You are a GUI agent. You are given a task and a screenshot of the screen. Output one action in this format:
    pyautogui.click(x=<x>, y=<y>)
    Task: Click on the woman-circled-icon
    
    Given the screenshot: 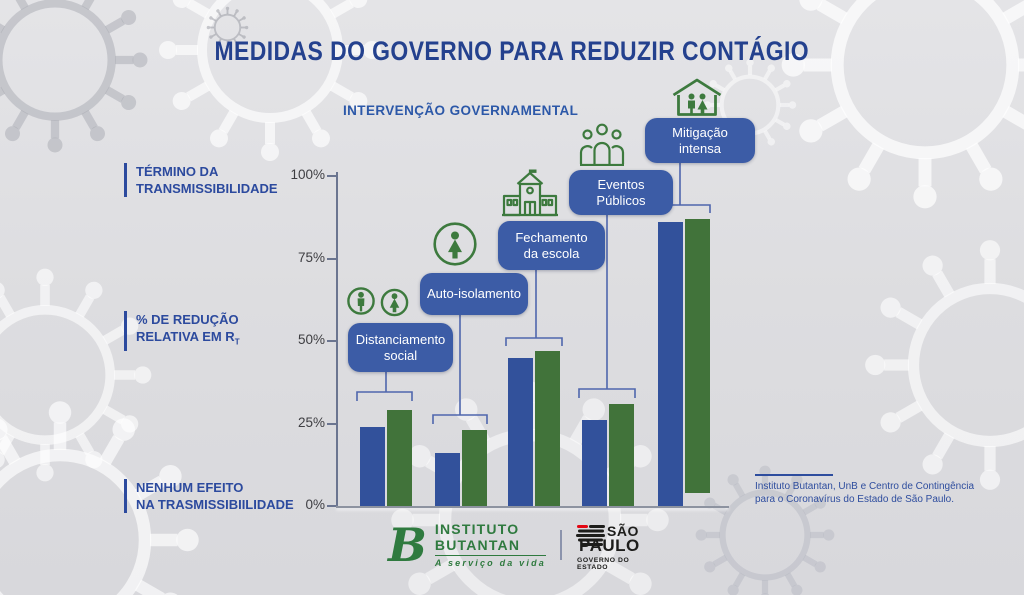 What is the action you would take?
    pyautogui.click(x=455, y=244)
    